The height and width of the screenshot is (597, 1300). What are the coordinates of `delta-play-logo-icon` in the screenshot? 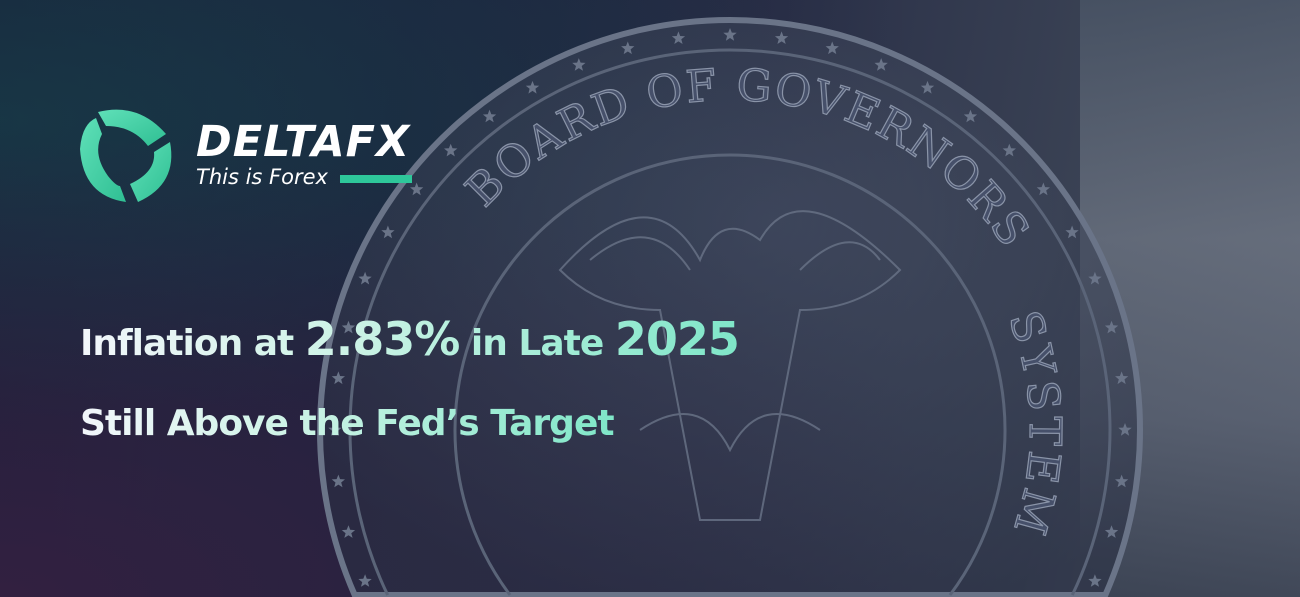 It's located at (126, 155).